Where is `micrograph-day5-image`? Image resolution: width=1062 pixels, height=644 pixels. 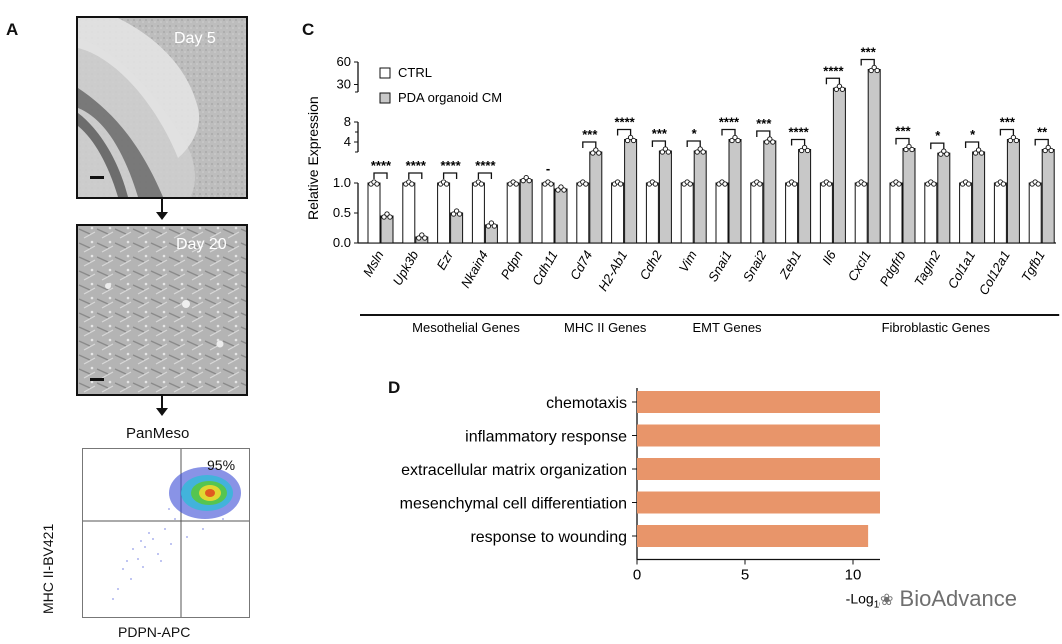 micrograph-day5-image is located at coordinates (162, 107).